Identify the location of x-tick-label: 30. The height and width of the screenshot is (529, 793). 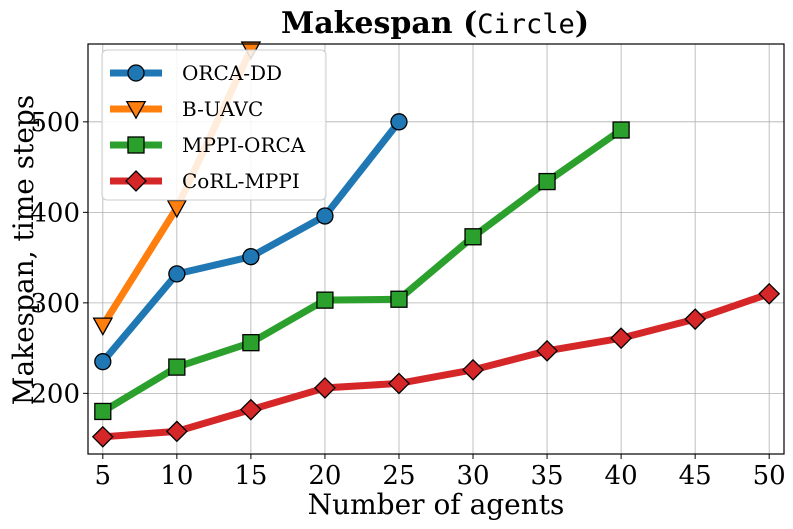
(472, 476).